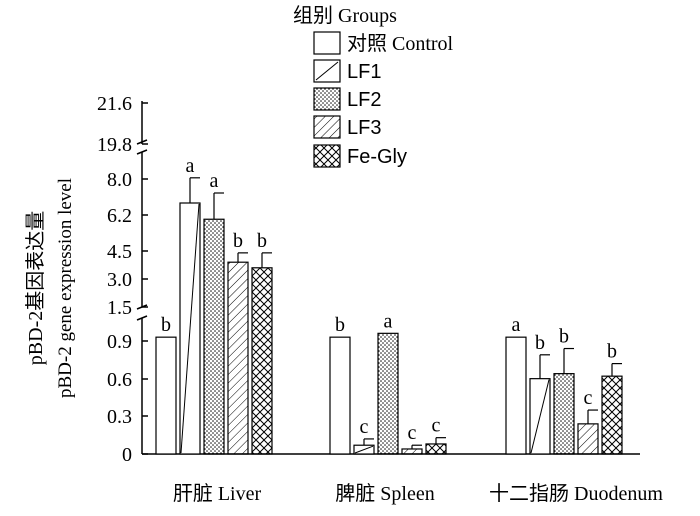 The width and height of the screenshot is (700, 516). What do you see at coordinates (127, 455) in the screenshot?
I see `y-tick-label: 0` at bounding box center [127, 455].